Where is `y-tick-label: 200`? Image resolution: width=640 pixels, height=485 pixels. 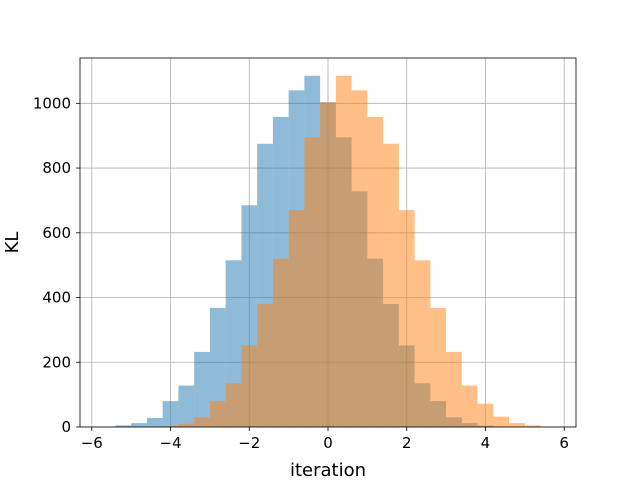
y-tick-label: 200 is located at coordinates (56, 362).